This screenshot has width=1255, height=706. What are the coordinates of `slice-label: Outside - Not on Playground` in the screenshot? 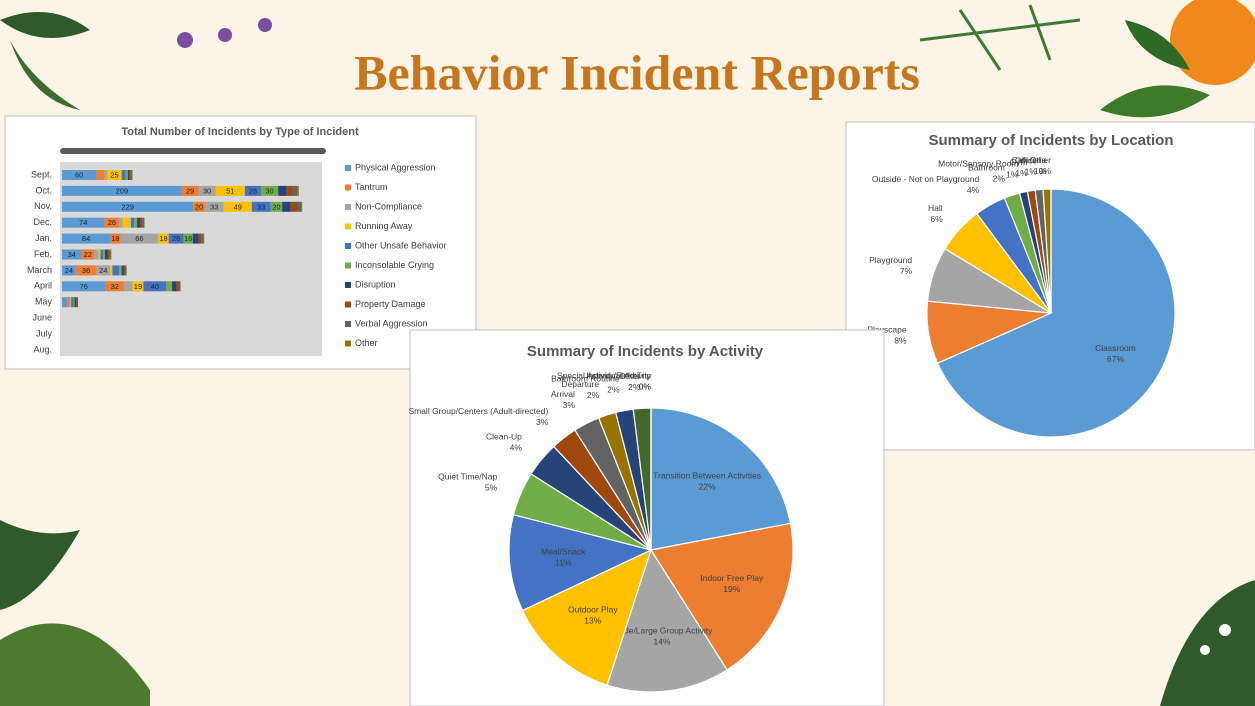 It's located at (926, 179).